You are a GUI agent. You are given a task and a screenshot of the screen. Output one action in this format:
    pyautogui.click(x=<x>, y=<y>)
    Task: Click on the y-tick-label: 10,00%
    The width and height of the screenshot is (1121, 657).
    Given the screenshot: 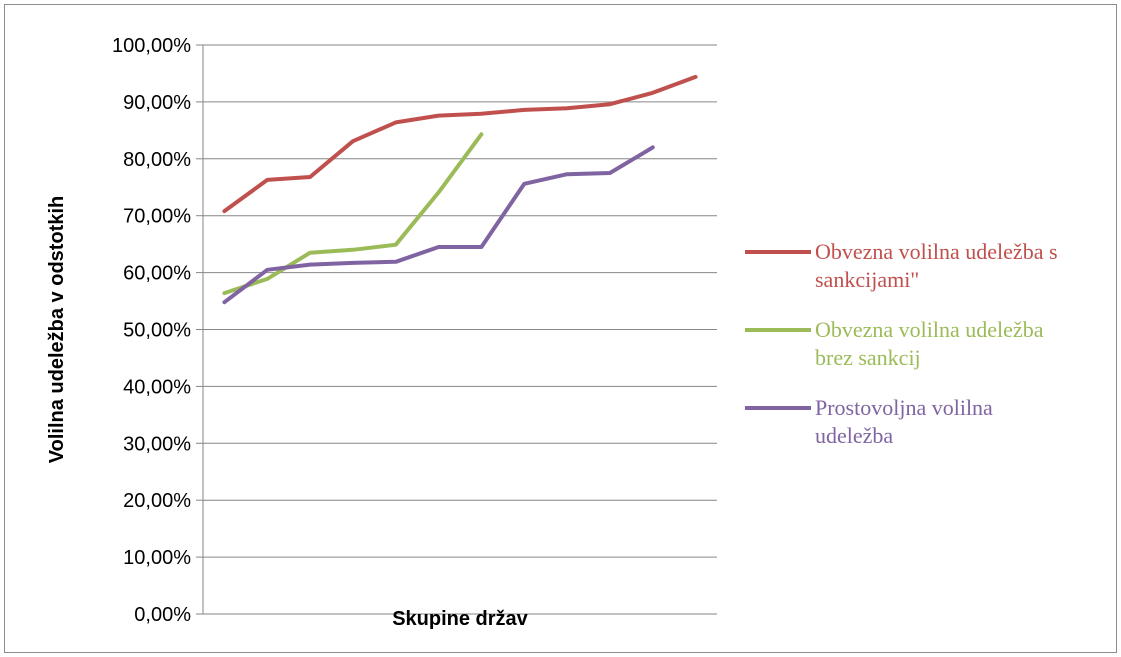 What is the action you would take?
    pyautogui.click(x=157, y=558)
    